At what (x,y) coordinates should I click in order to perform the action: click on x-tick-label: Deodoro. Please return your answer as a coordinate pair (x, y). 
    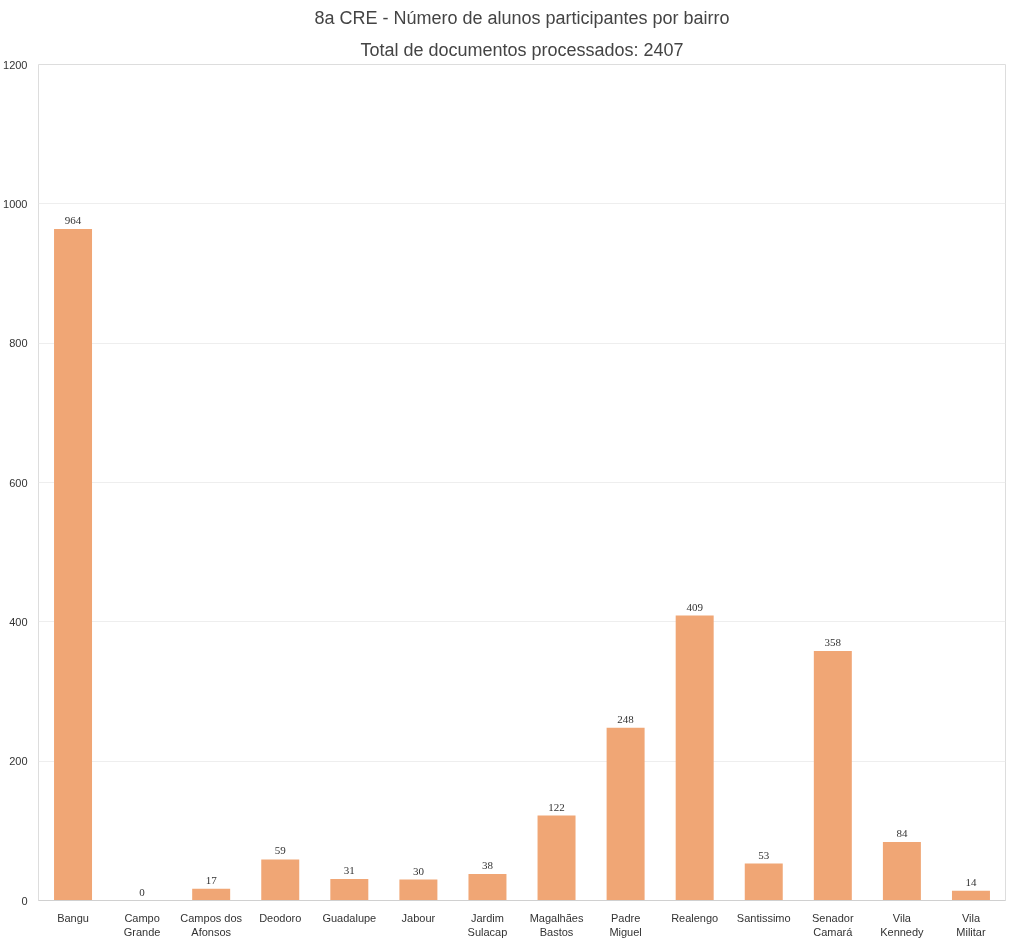
    Looking at the image, I should click on (280, 917).